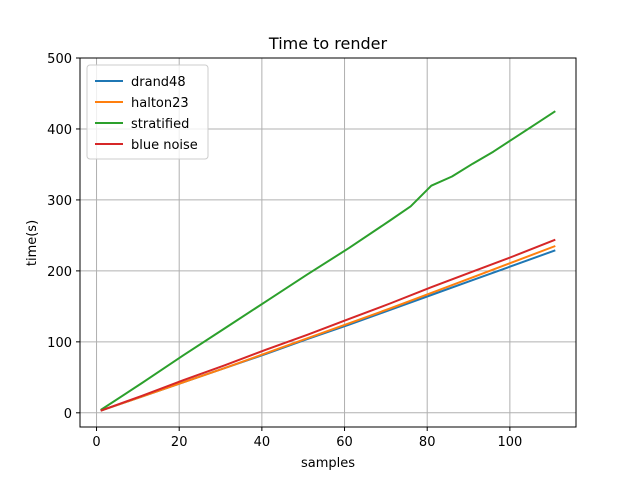  I want to click on x-tick-label: 20, so click(179, 442).